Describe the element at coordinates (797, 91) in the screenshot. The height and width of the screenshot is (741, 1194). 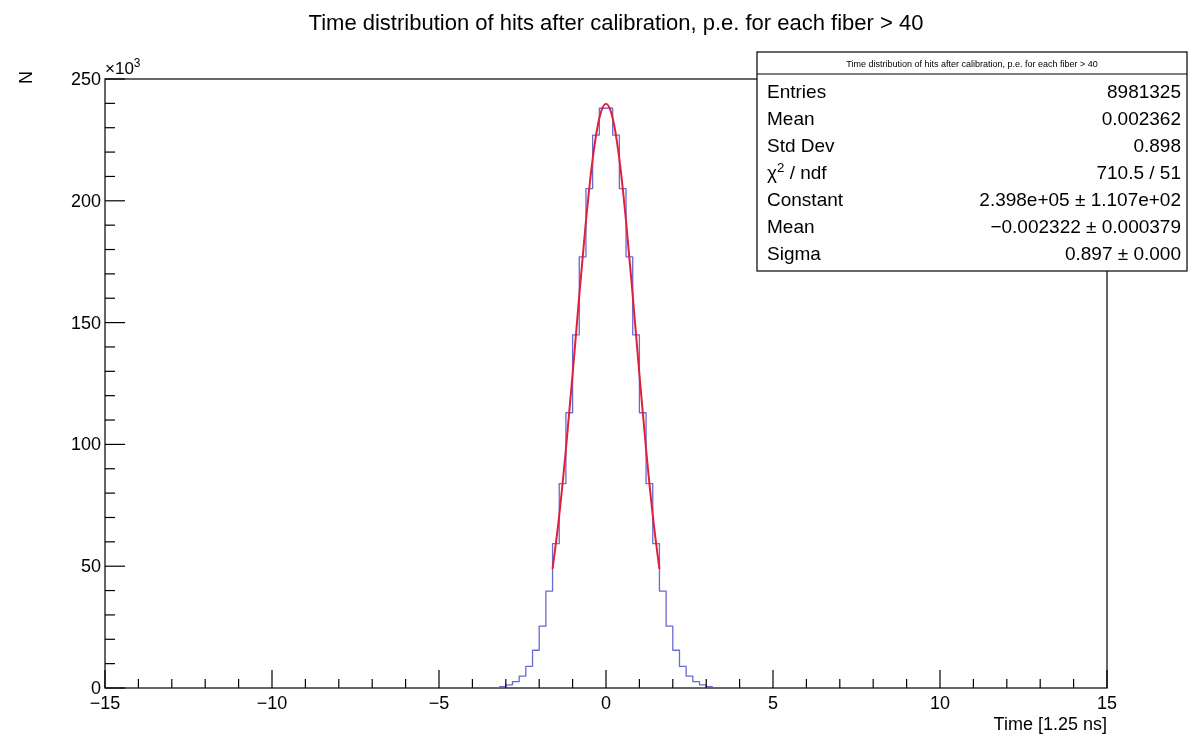
I see `annotation: Entries` at that location.